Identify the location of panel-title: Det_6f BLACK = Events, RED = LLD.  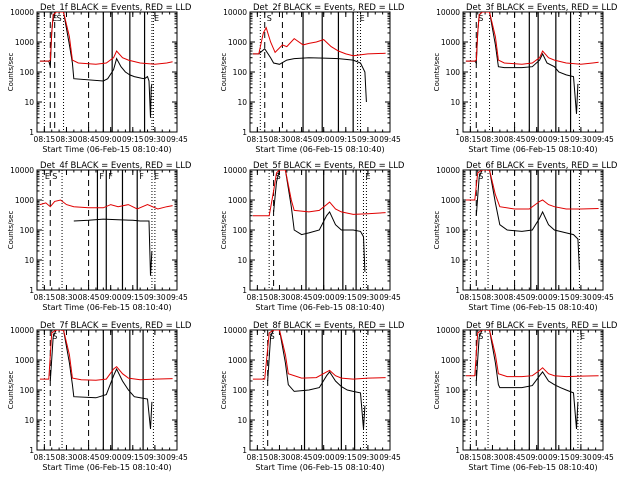
(542, 166).